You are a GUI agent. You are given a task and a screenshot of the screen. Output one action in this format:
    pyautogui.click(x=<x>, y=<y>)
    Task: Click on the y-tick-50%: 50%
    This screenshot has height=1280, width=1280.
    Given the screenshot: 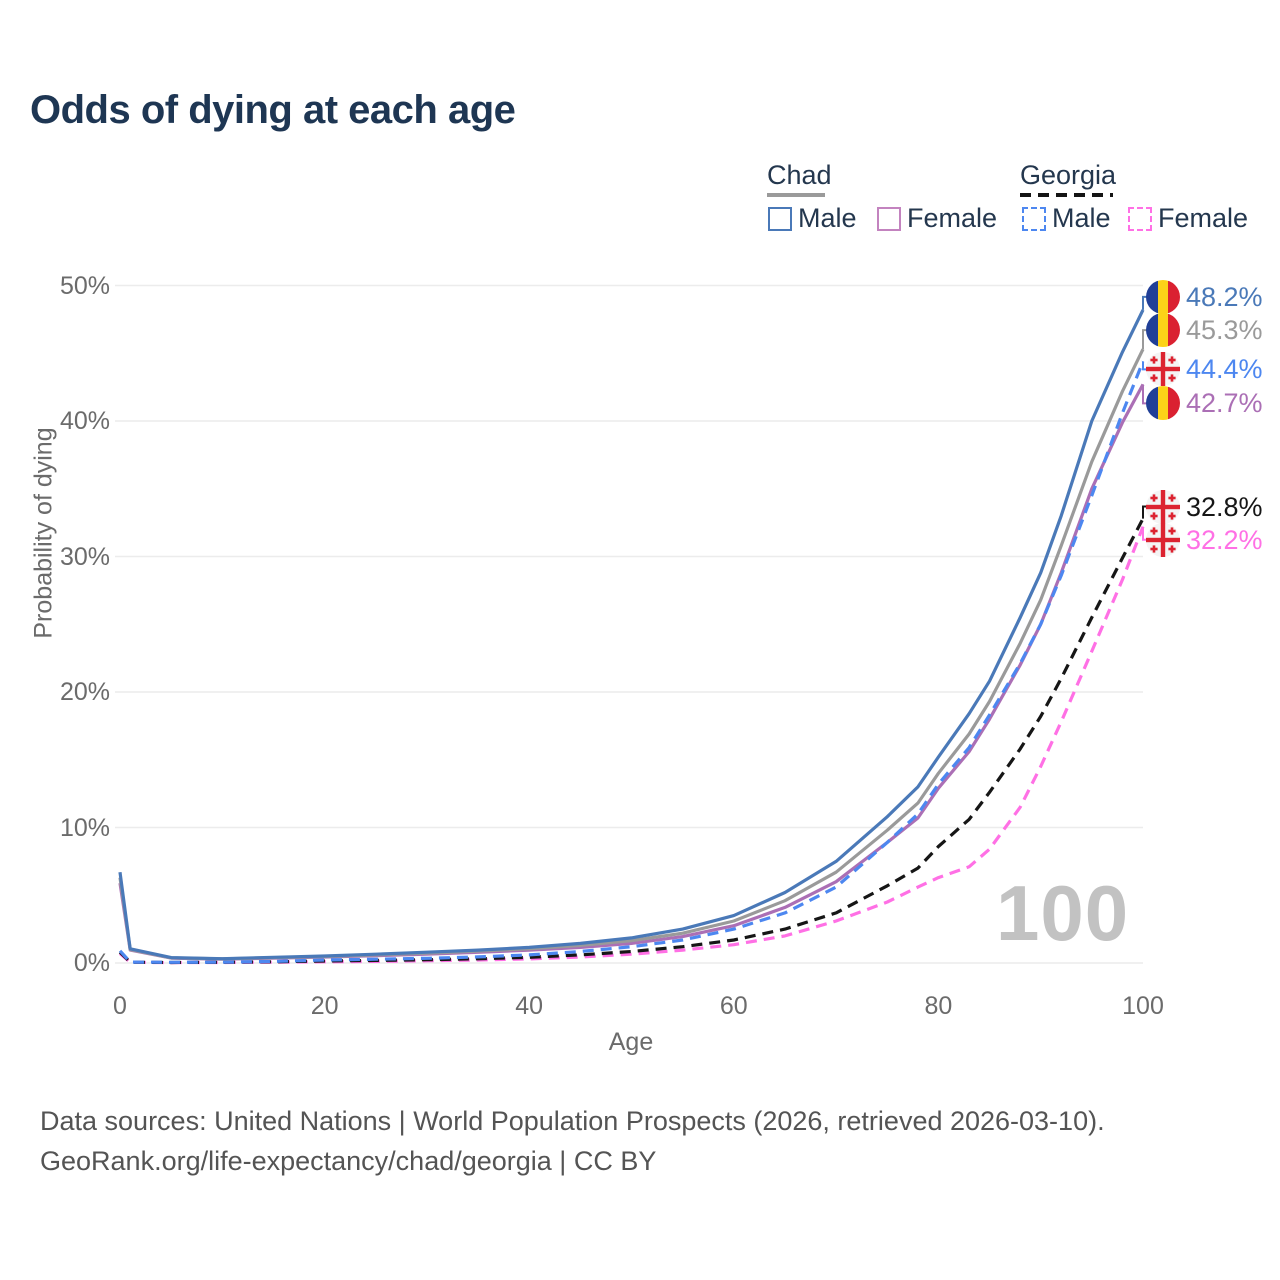 What is the action you would take?
    pyautogui.click(x=84, y=285)
    